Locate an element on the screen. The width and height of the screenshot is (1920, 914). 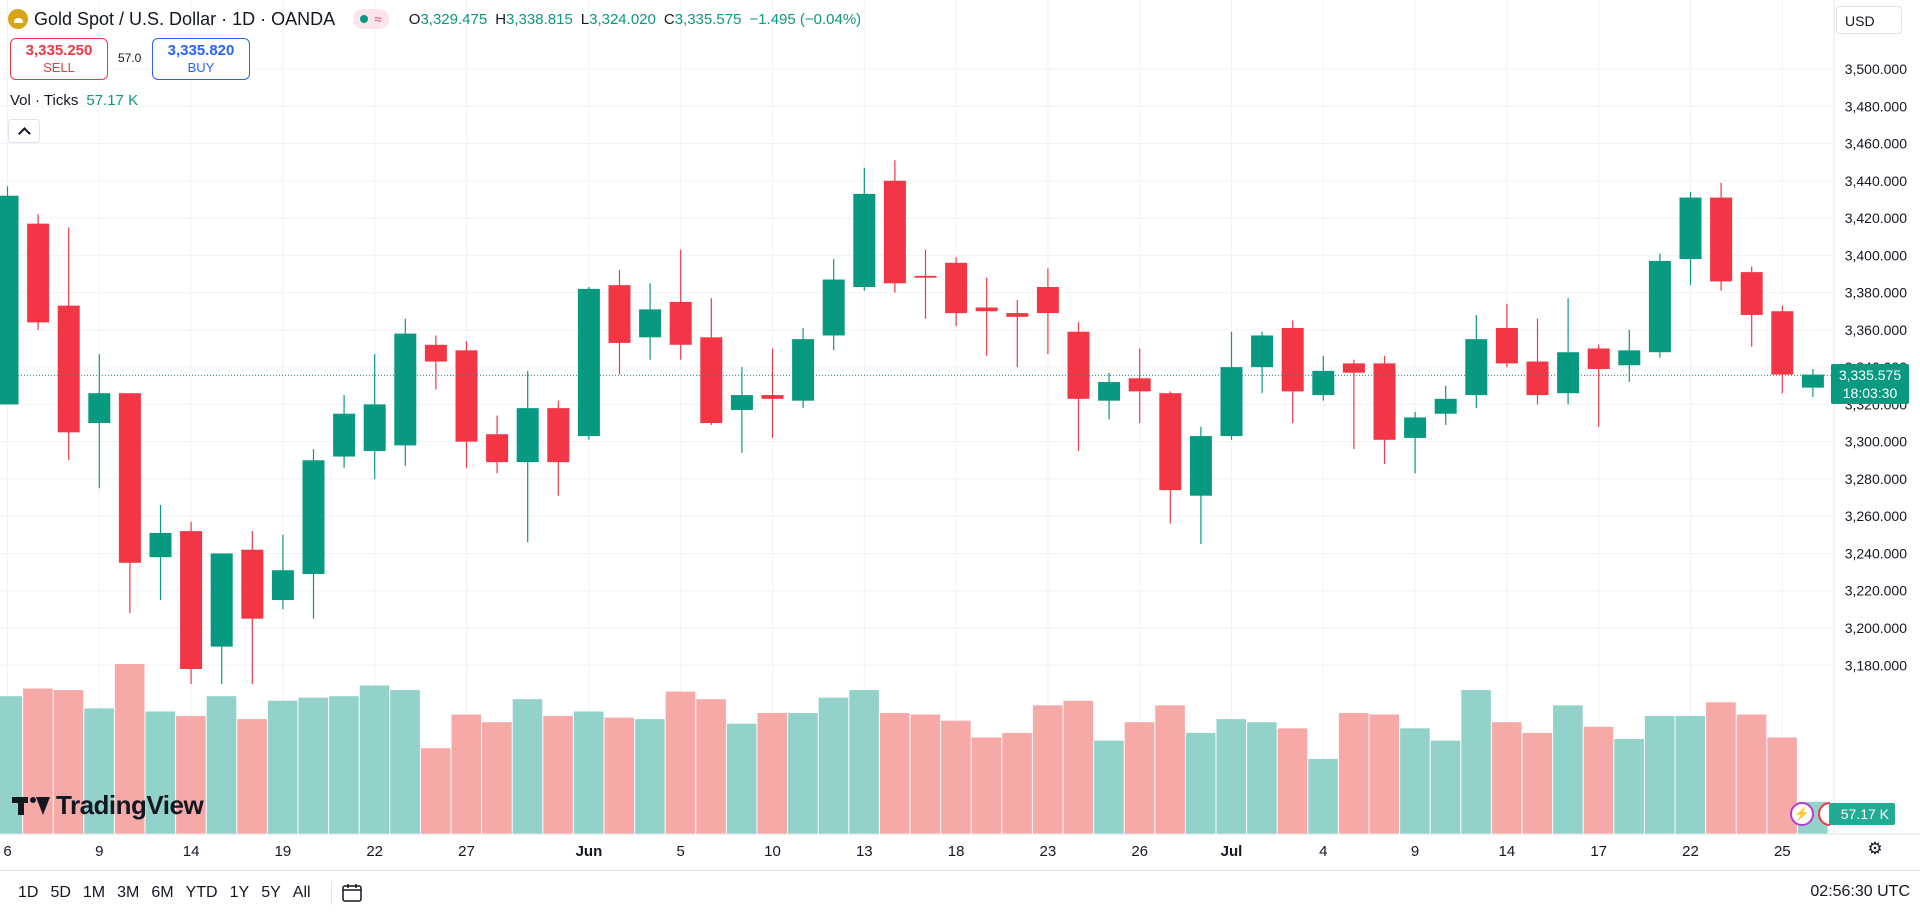
volume-legend: Vol · Ticks 57.17 K is located at coordinates (74, 100).